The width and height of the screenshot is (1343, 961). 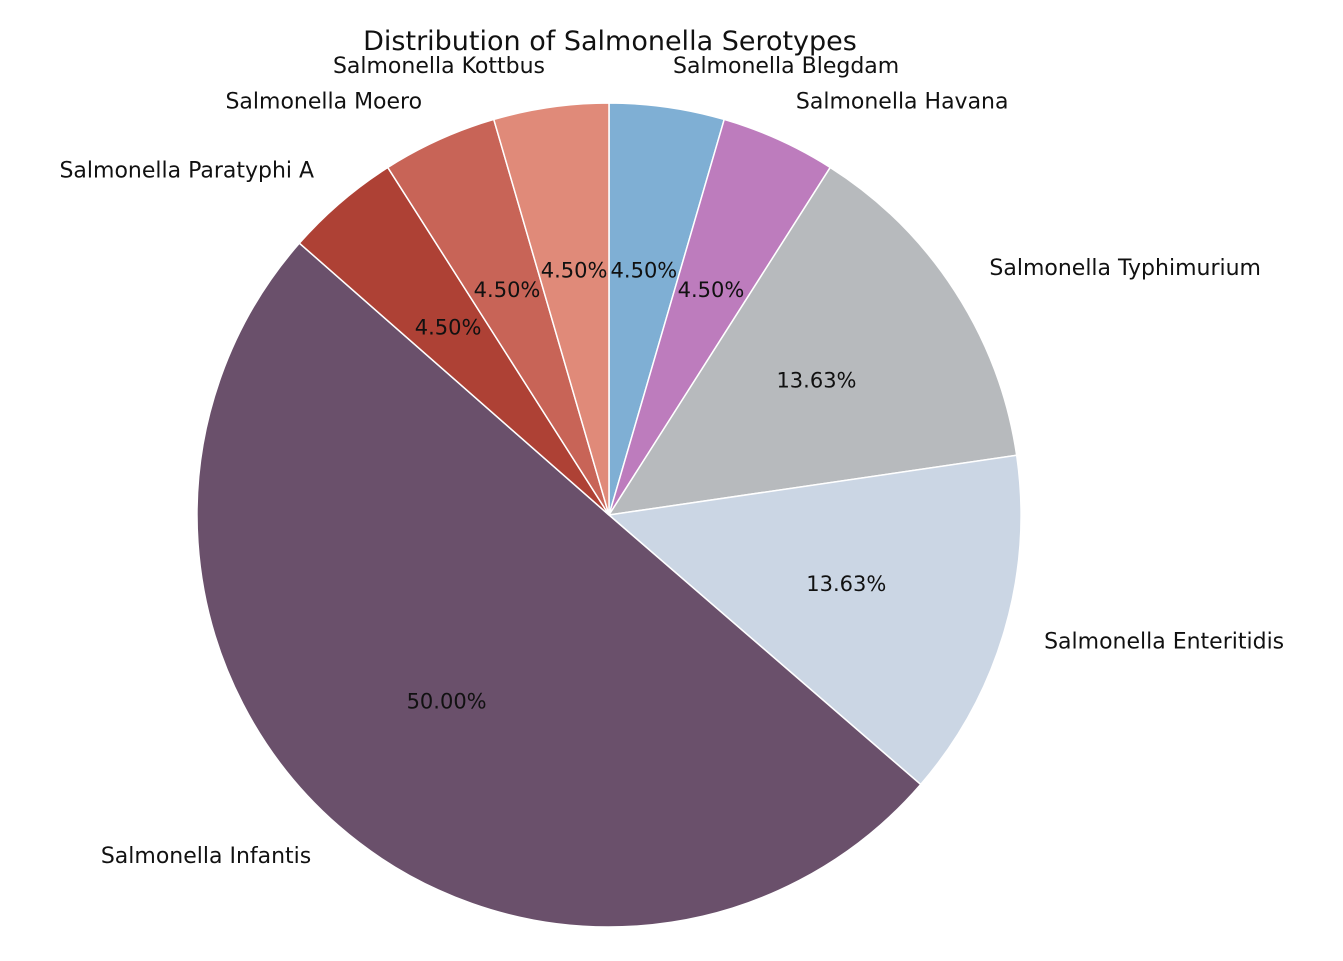 I want to click on pct-label-salmonella-typhimurium: 13.63%, so click(x=816, y=381).